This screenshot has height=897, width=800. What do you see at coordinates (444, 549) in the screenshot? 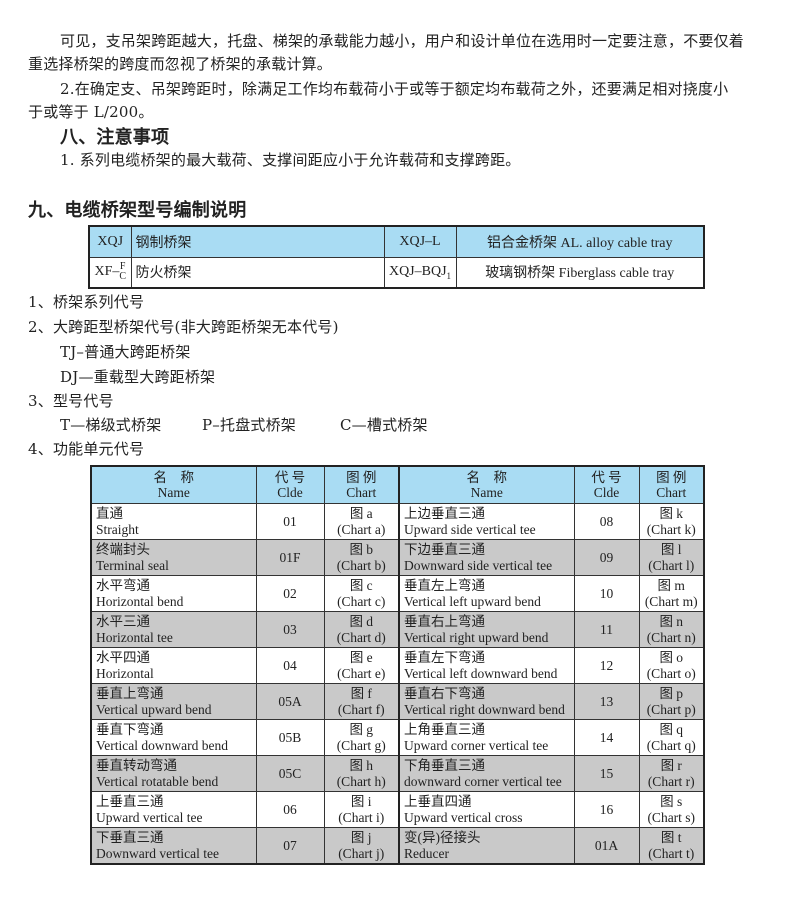
I see `name-cn: 下边垂直三通` at bounding box center [444, 549].